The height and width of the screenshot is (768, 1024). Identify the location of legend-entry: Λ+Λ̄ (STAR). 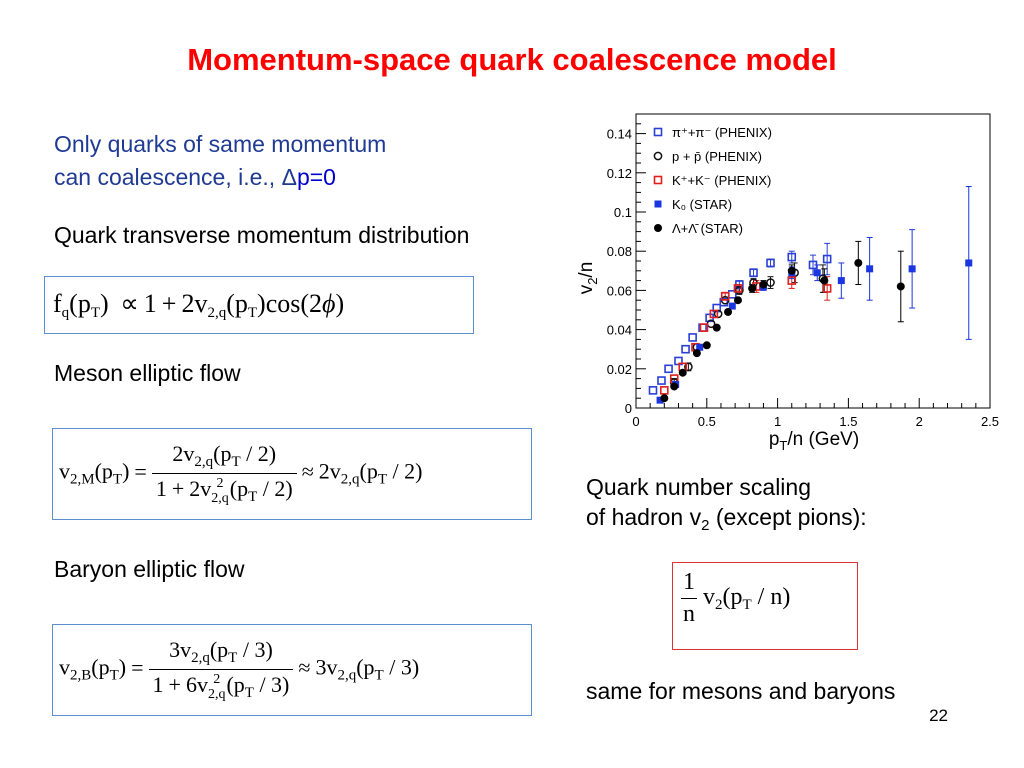
(707, 228).